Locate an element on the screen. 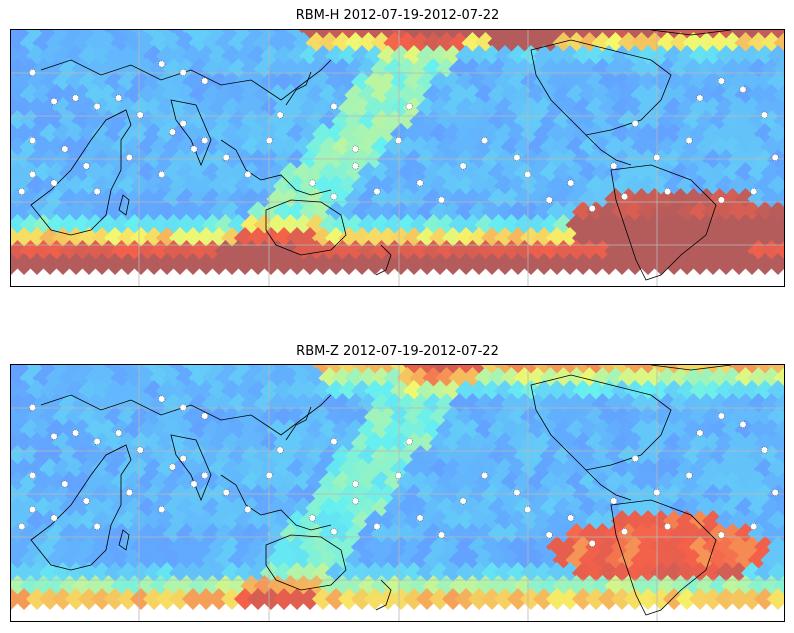 This screenshot has width=794, height=633. panel-title: RBM-H 2012-07-19-2012-07-22 is located at coordinates (397, 15).